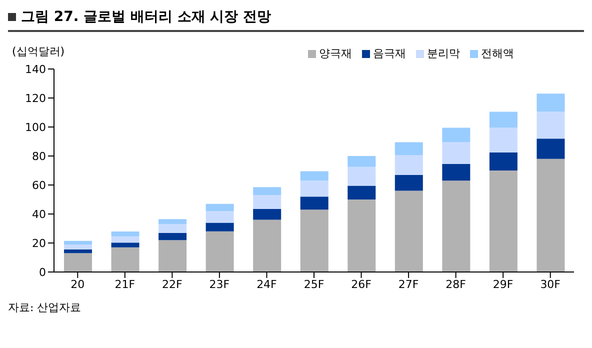  Describe the element at coordinates (550, 284) in the screenshot. I see `x-tick-label: 30F` at that location.